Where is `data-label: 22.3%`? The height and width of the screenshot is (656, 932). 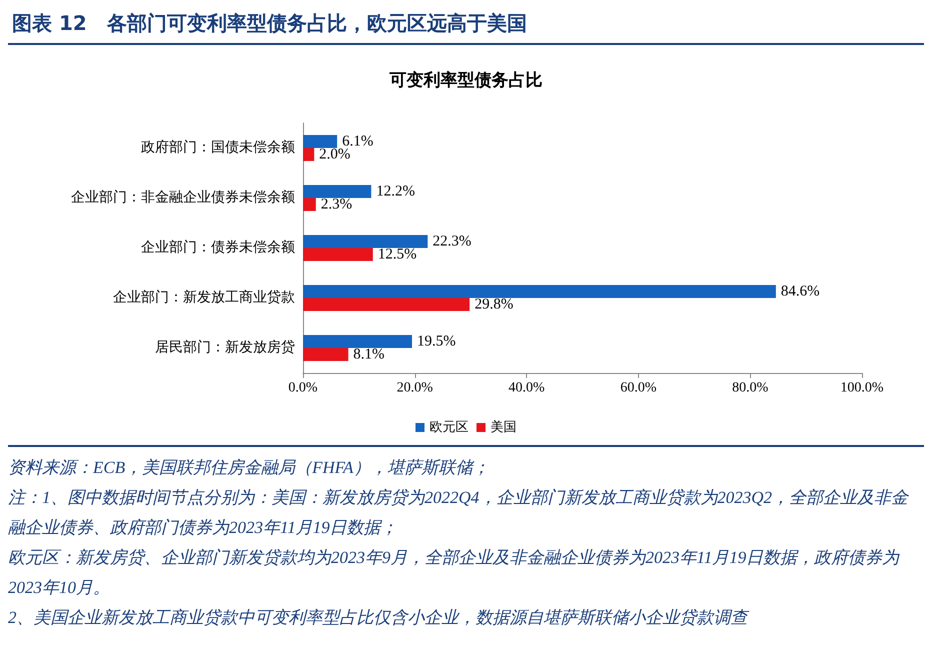 data-label: 22.3% is located at coordinates (452, 242).